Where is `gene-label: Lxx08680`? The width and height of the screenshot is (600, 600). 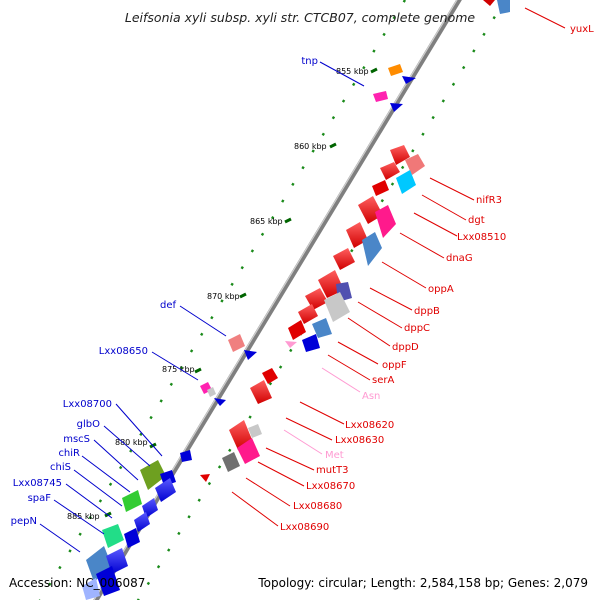
gene-label: Lxx08680 is located at coordinates (317, 506).